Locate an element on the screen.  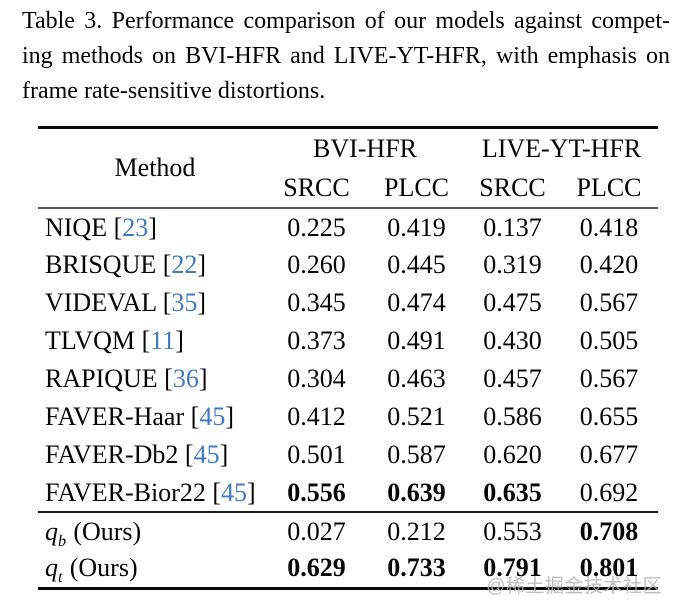
metric-value: 0.586 is located at coordinates (512, 416).